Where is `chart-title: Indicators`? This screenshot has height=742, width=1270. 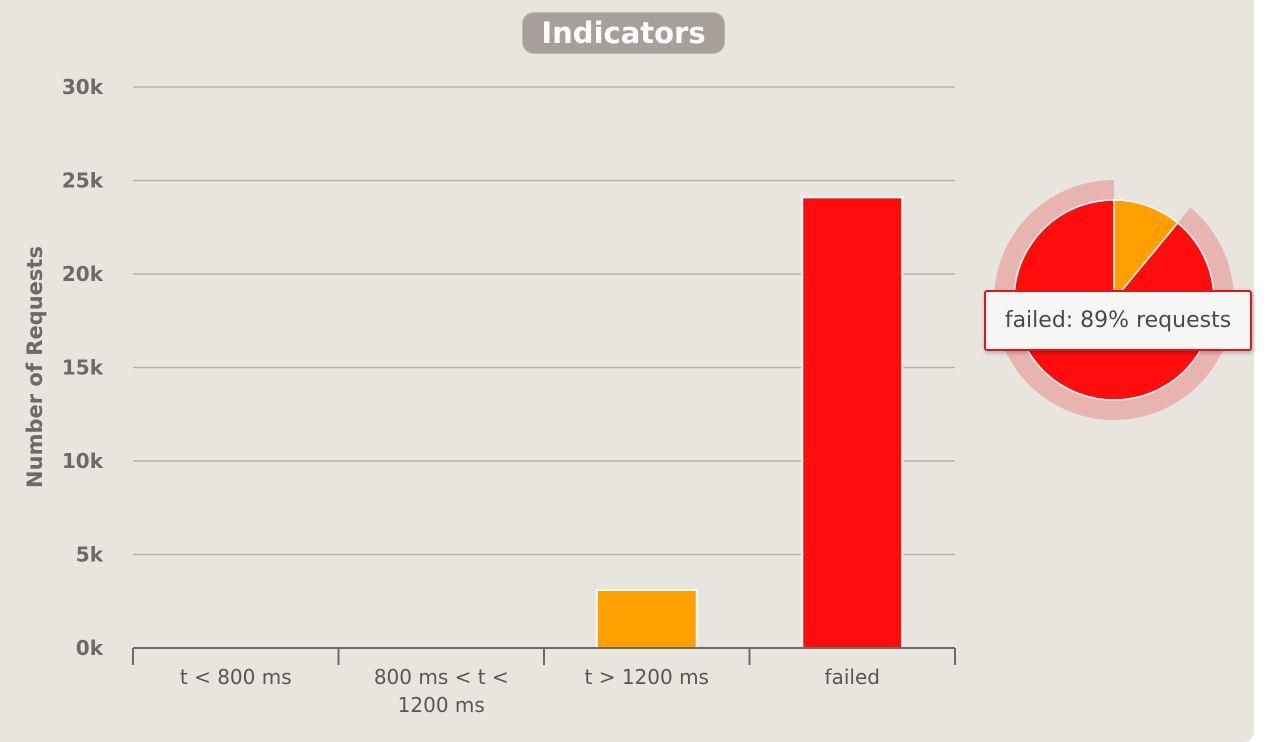
chart-title: Indicators is located at coordinates (623, 33).